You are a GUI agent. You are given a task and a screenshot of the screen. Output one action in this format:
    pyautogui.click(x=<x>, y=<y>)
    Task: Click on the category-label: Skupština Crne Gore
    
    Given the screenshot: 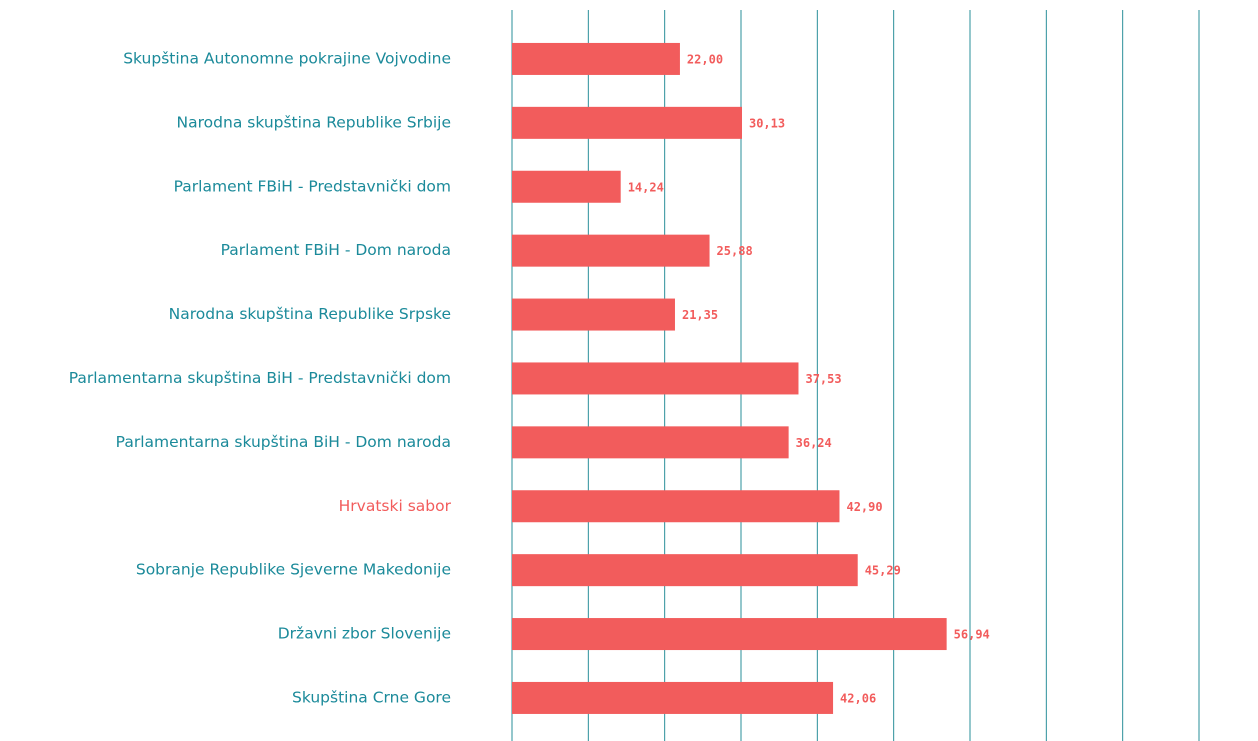 What is the action you would take?
    pyautogui.click(x=371, y=697)
    